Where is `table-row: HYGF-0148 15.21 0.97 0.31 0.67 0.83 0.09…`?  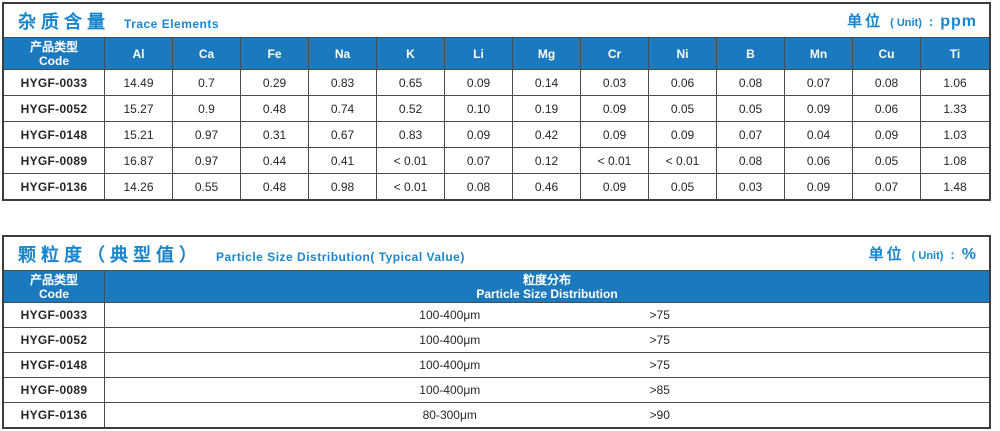 table-row: HYGF-0148 15.21 0.97 0.31 0.67 0.83 0.09… is located at coordinates (496, 134).